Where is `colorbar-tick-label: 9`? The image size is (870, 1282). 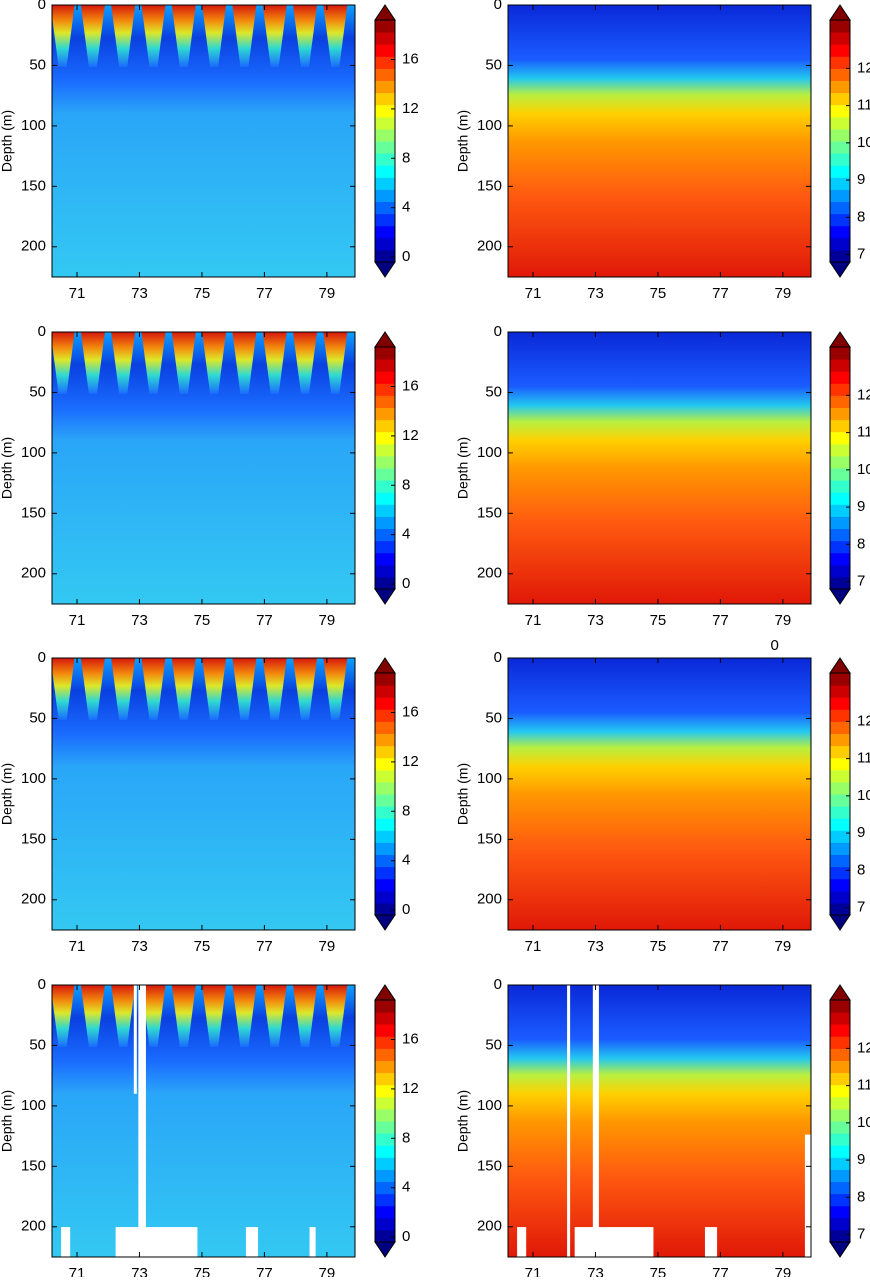 colorbar-tick-label: 9 is located at coordinates (861, 179).